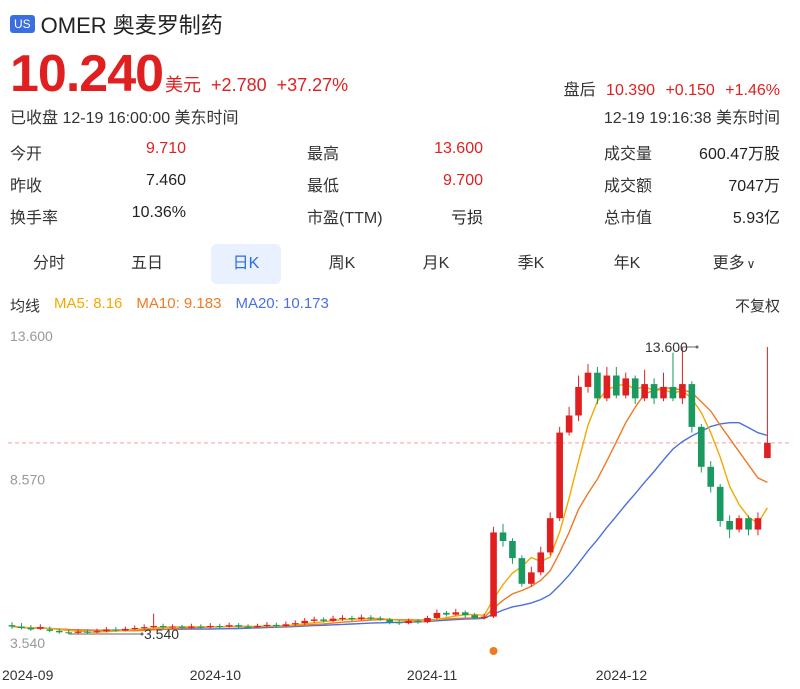  What do you see at coordinates (628, 218) in the screenshot?
I see `stat-key: 总市值` at bounding box center [628, 218].